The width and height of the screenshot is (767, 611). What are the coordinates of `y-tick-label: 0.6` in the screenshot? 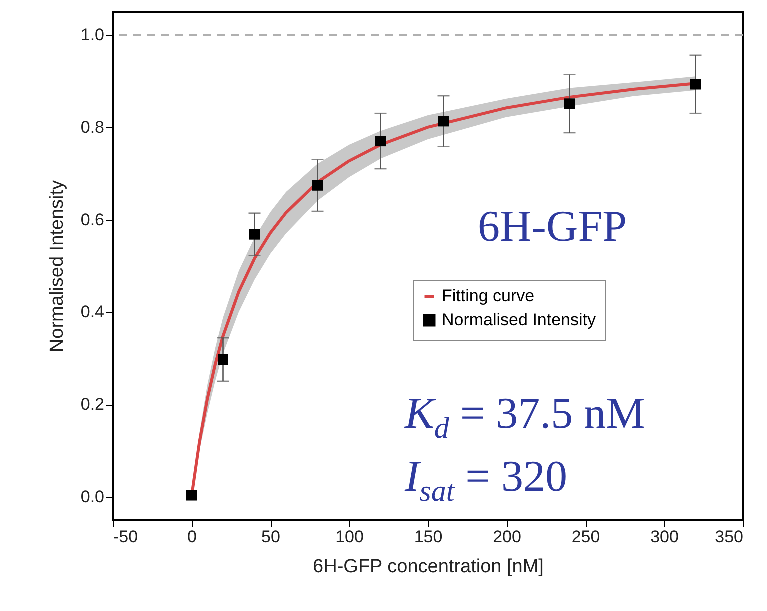 It's located at (92, 220).